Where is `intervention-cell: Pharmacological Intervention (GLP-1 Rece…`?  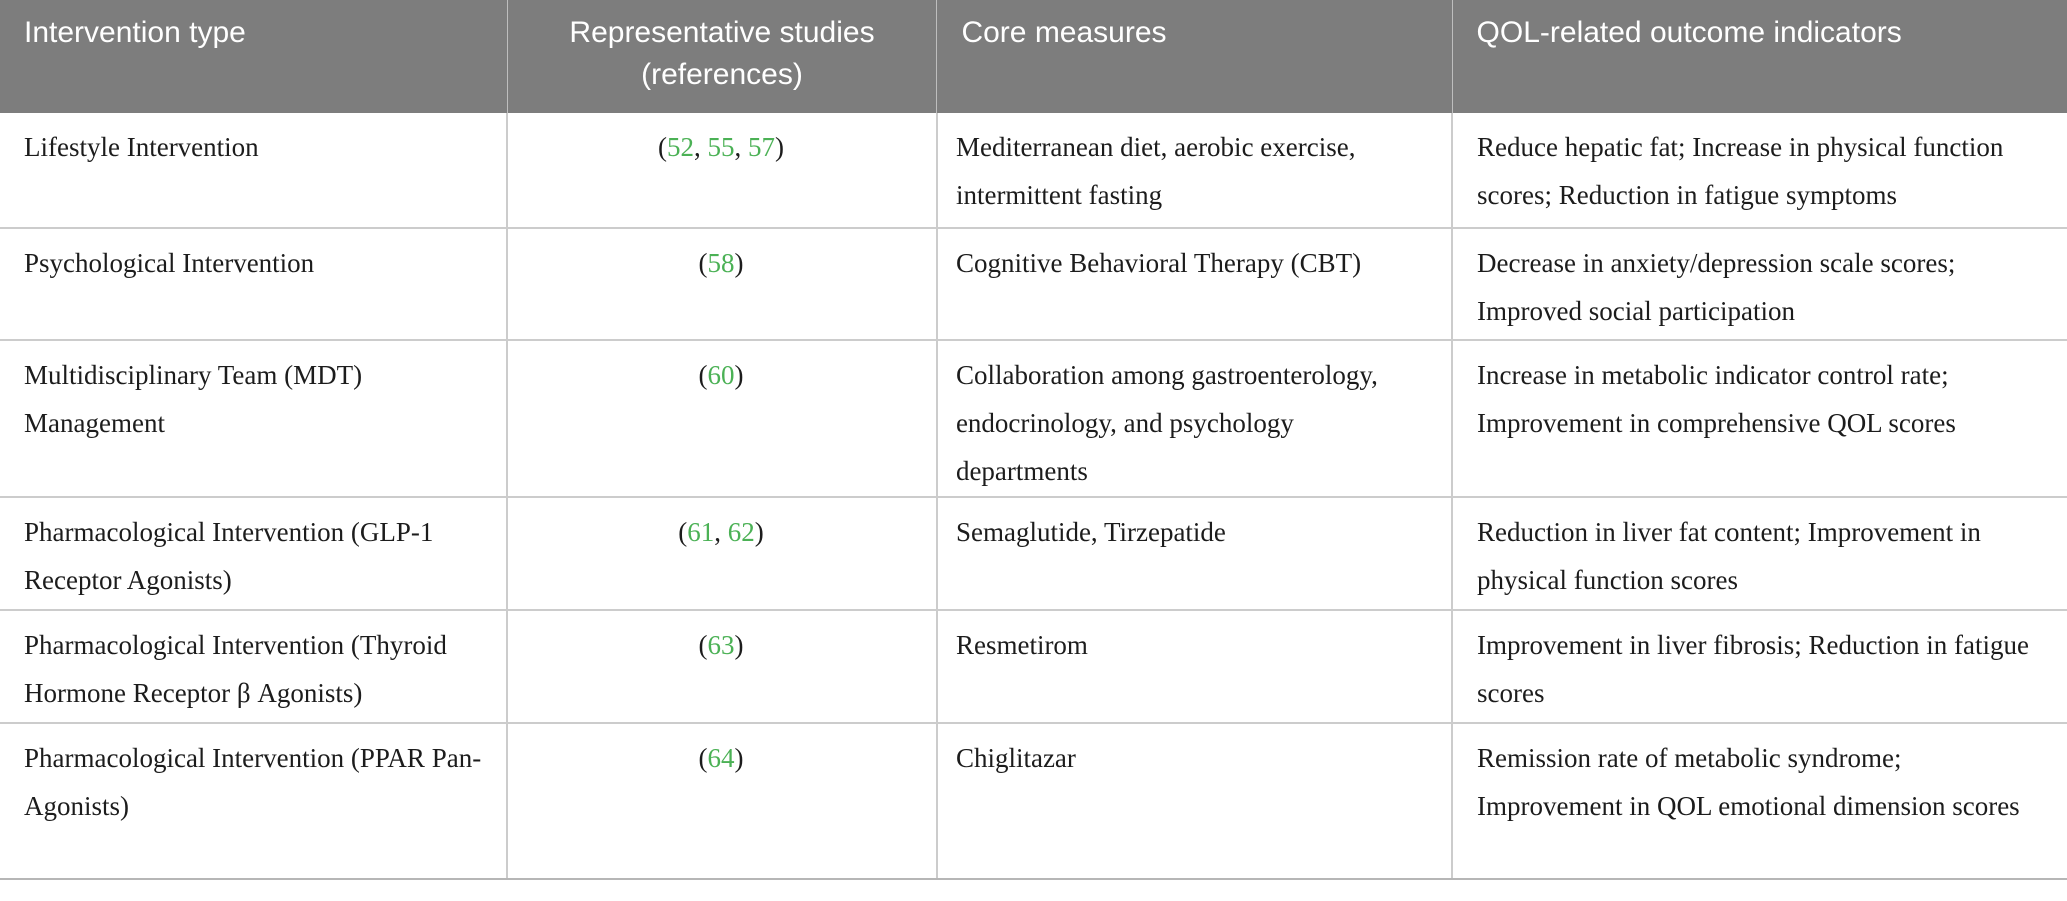
intervention-cell: Pharmacological Intervention (GLP-1 Rece… is located at coordinates (254, 554).